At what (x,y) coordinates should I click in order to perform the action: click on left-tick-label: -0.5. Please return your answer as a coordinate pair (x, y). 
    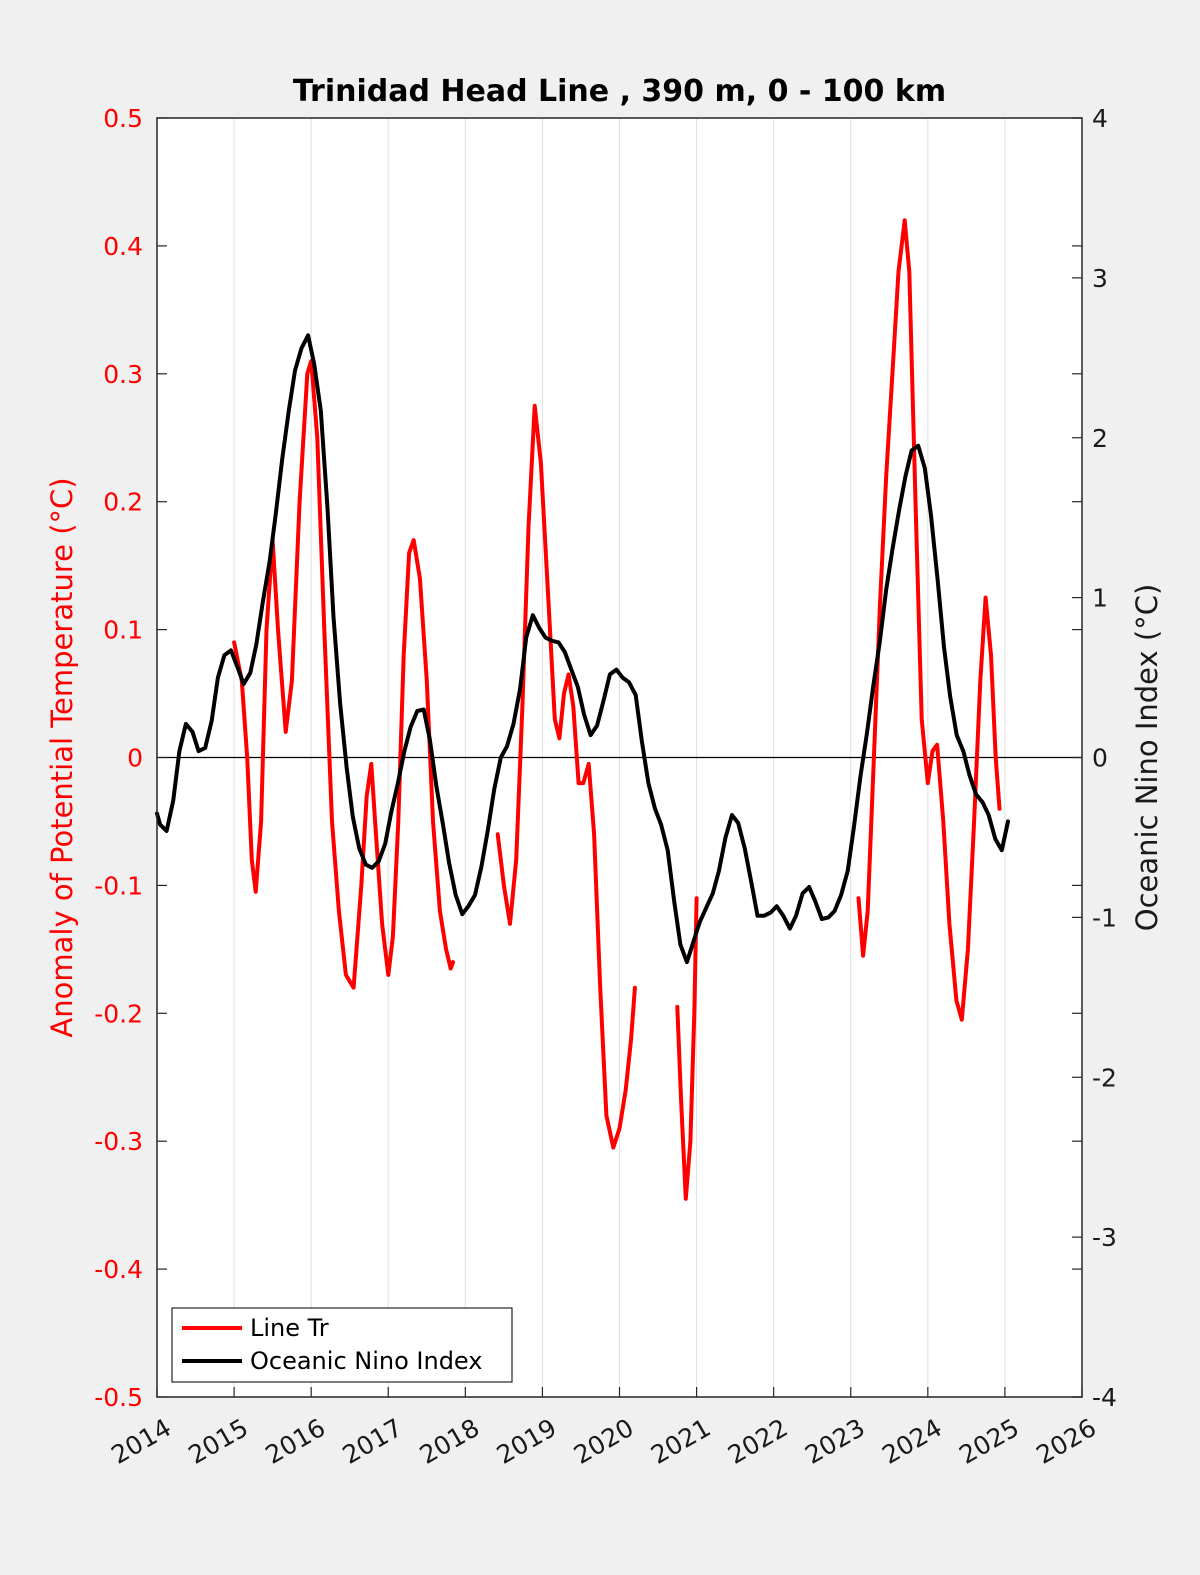
    Looking at the image, I should click on (118, 1397).